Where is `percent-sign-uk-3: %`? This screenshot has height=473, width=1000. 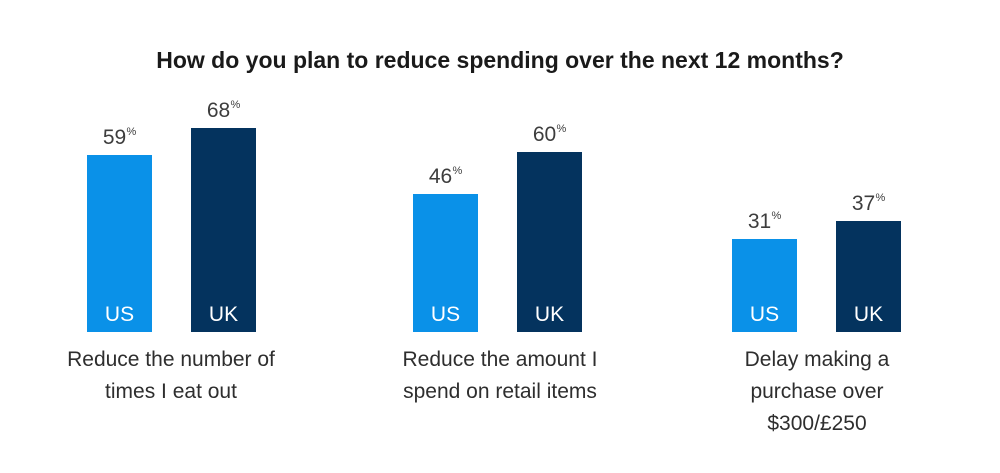
percent-sign-uk-3: % is located at coordinates (881, 198).